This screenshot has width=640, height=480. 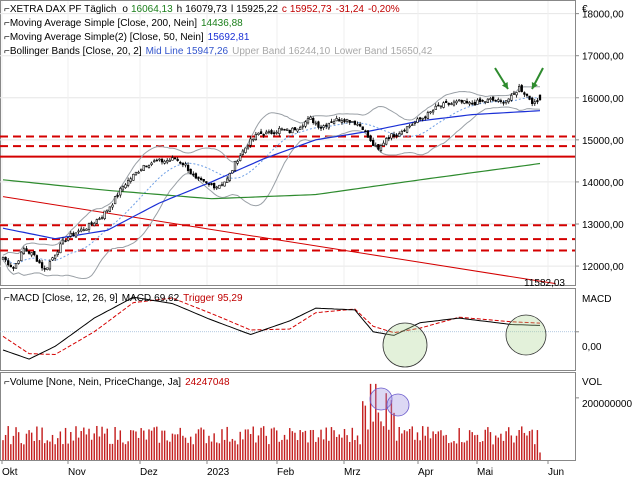 What do you see at coordinates (603, 267) in the screenshot?
I see `y-tick-label: 12000,00` at bounding box center [603, 267].